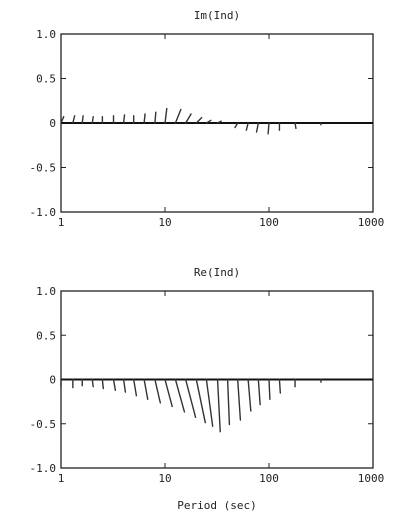  I want to click on x-axis-label: Period (sec), so click(216, 505).